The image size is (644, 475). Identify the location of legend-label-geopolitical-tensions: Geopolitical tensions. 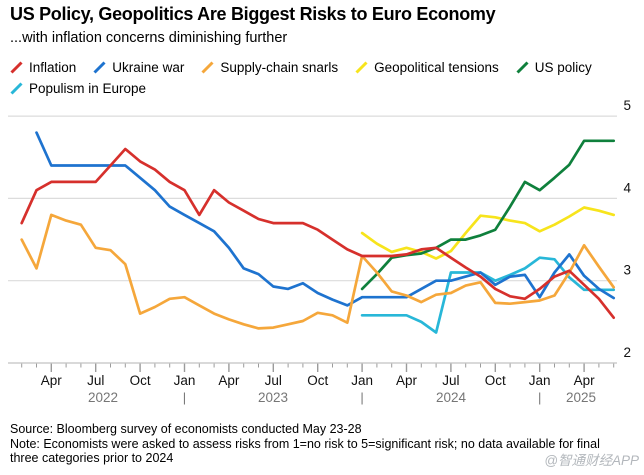
(436, 67).